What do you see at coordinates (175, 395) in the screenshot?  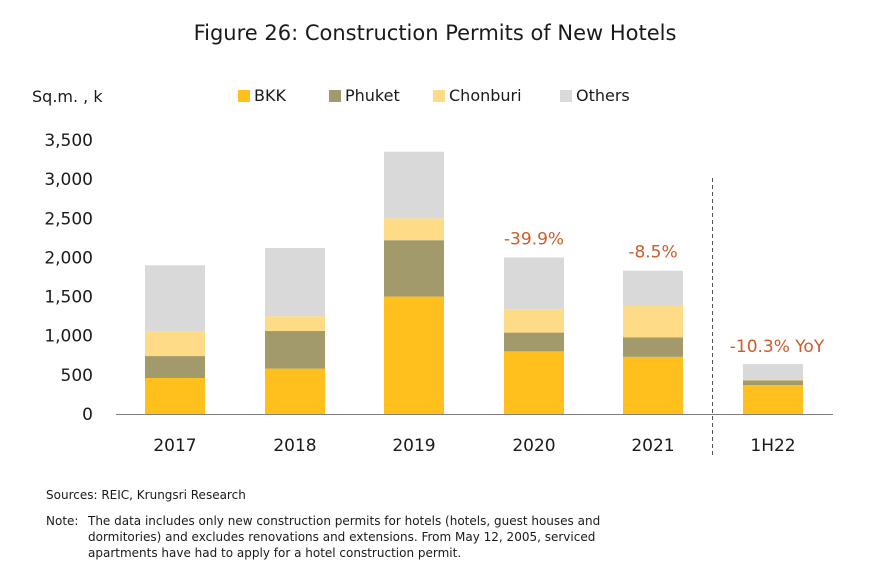 I see `bar-bkk-2017` at bounding box center [175, 395].